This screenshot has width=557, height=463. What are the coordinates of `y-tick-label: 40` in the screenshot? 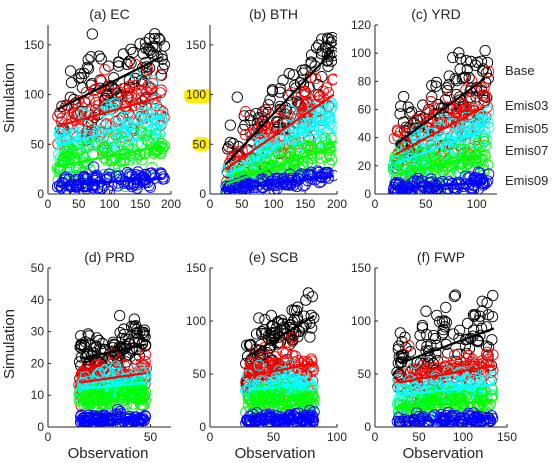 It's located at (38, 300).